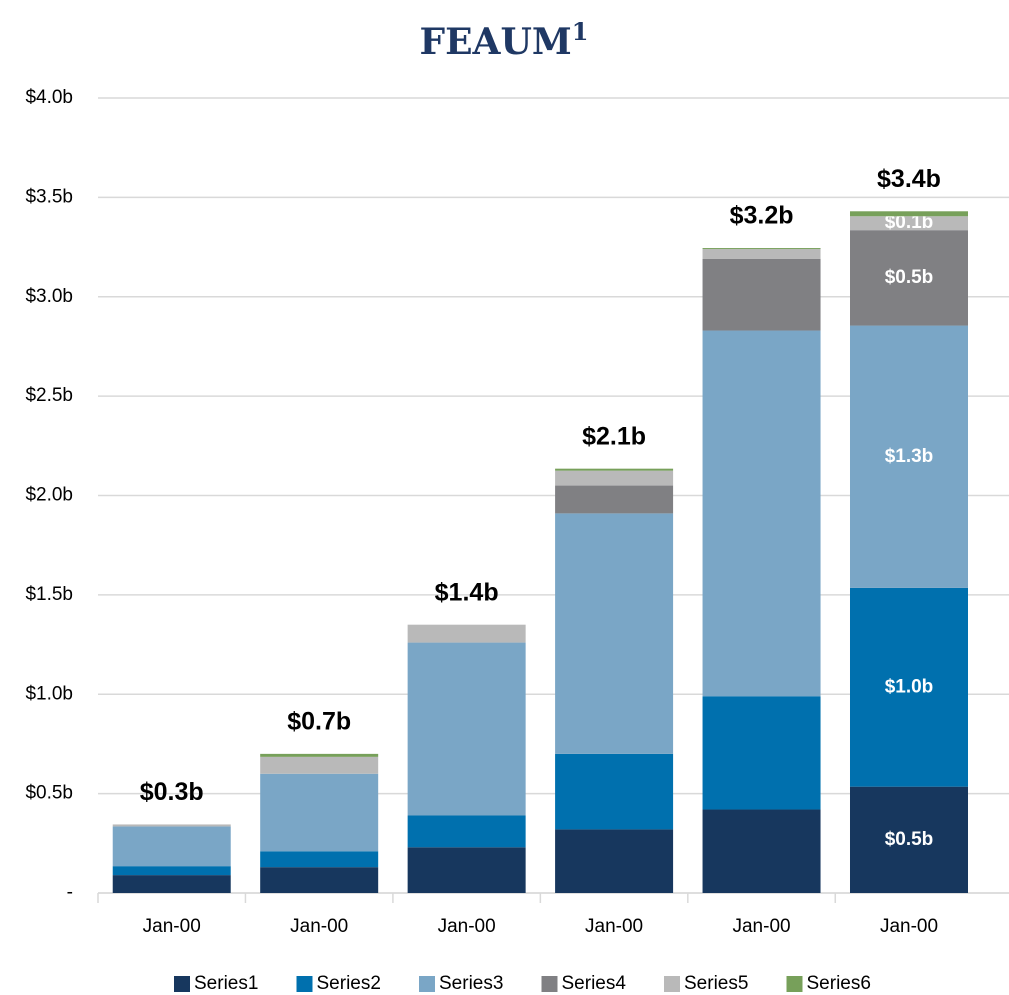 The height and width of the screenshot is (995, 1009). I want to click on total-label: $1.4b, so click(467, 592).